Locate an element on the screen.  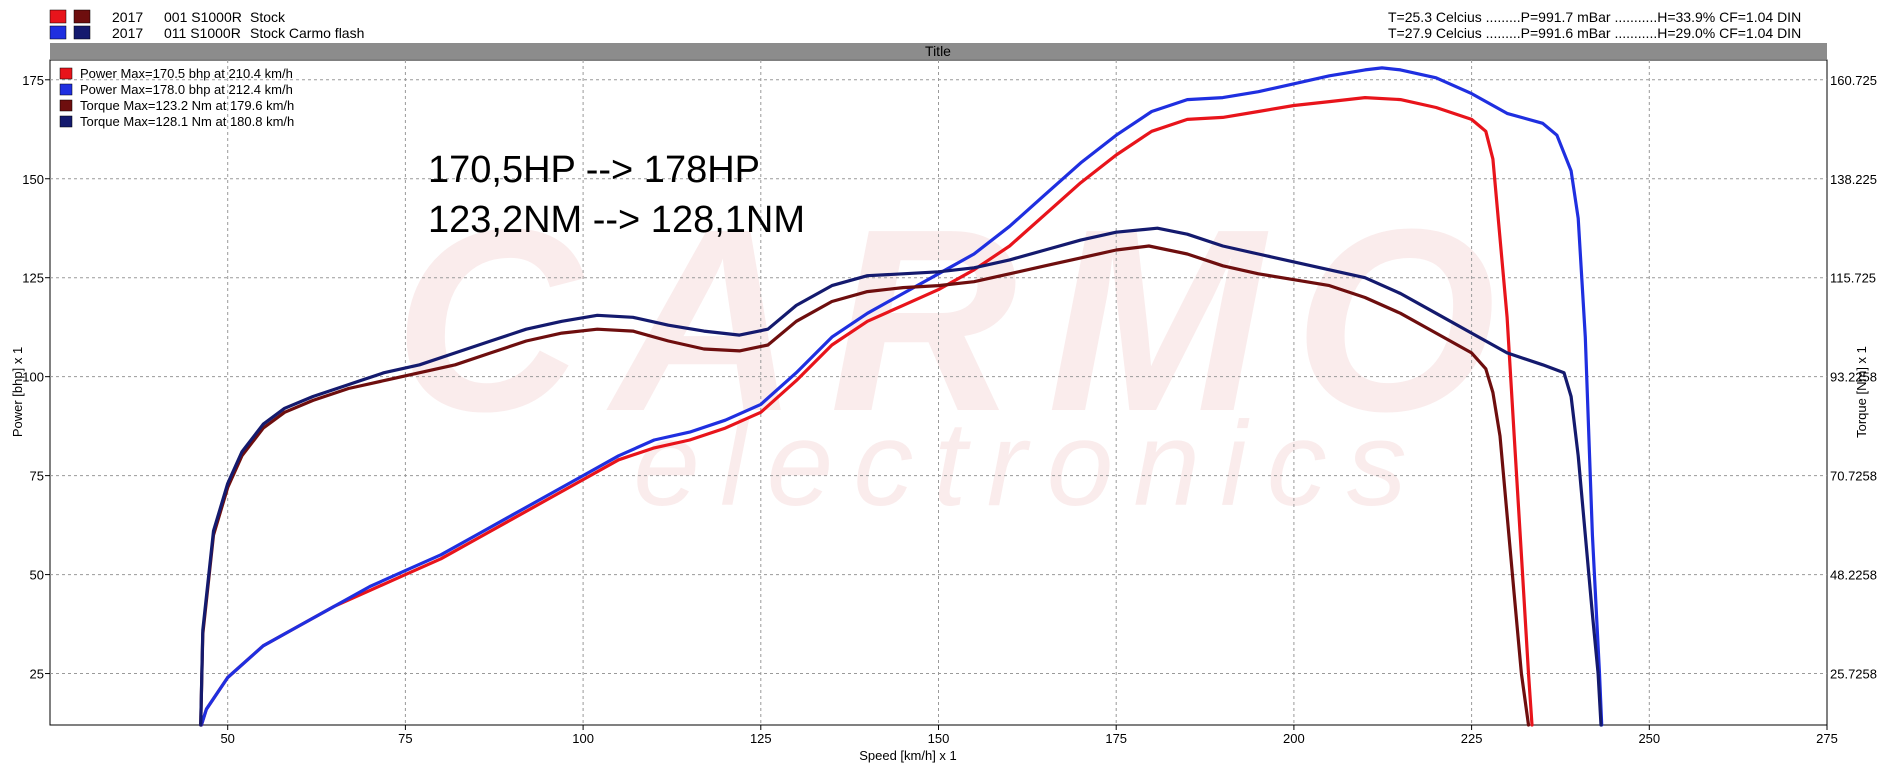
run1-year: 2017 is located at coordinates (127, 17).